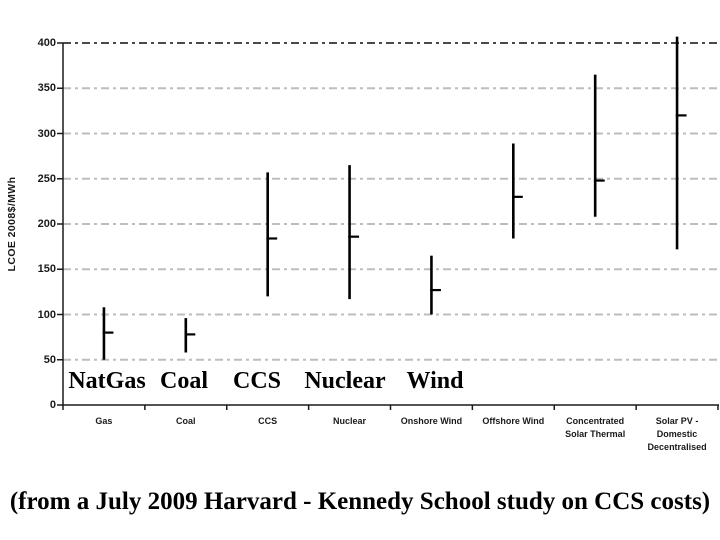  I want to click on y-tick-label-100: 100, so click(46, 314).